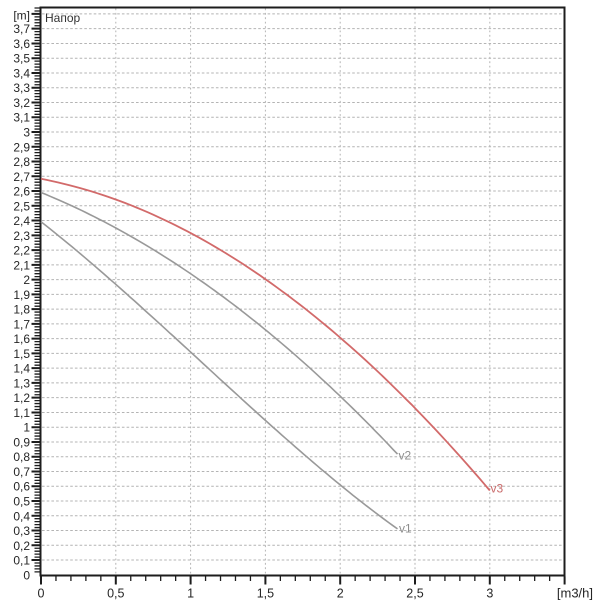 Image resolution: width=600 pixels, height=605 pixels. Describe the element at coordinates (21, 383) in the screenshot. I see `svg-text: 1,3` at that location.